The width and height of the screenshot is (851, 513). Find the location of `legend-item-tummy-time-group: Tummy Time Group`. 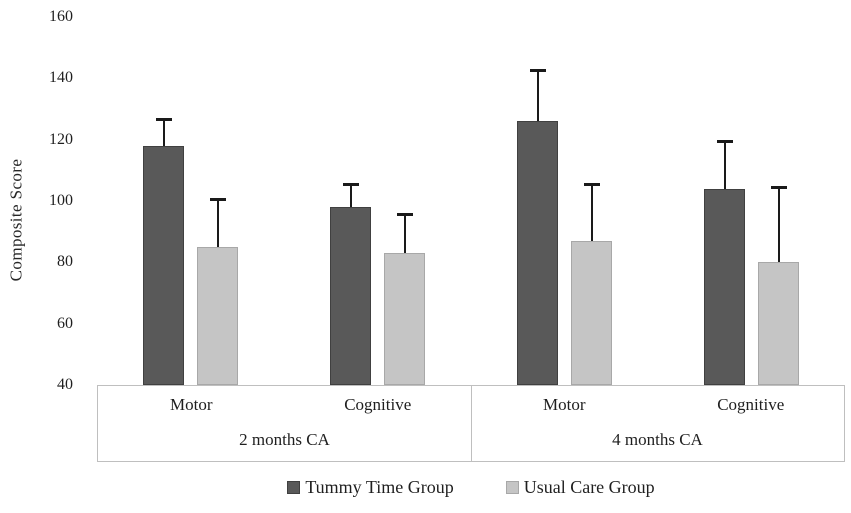

legend-item-tummy-time-group: Tummy Time Group is located at coordinates (370, 487).